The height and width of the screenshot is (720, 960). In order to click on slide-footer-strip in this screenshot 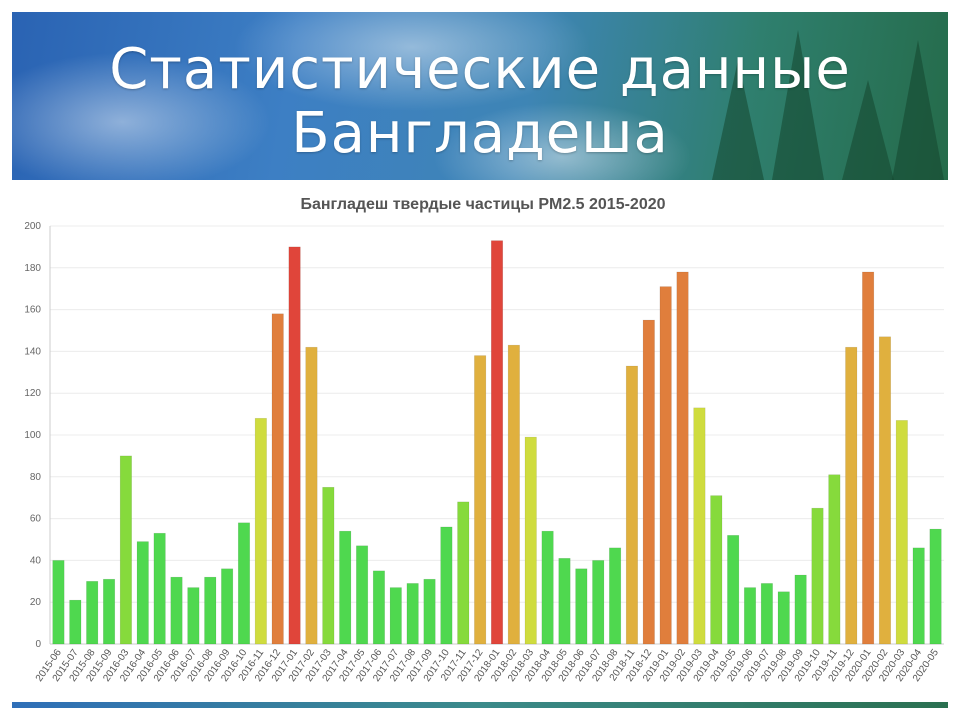, I will do `click(480, 705)`.